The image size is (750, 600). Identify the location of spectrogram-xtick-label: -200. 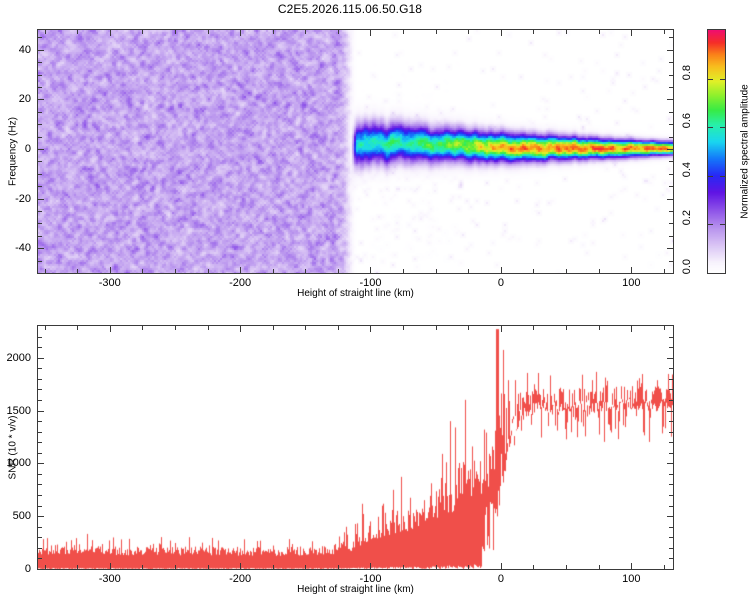
(240, 283).